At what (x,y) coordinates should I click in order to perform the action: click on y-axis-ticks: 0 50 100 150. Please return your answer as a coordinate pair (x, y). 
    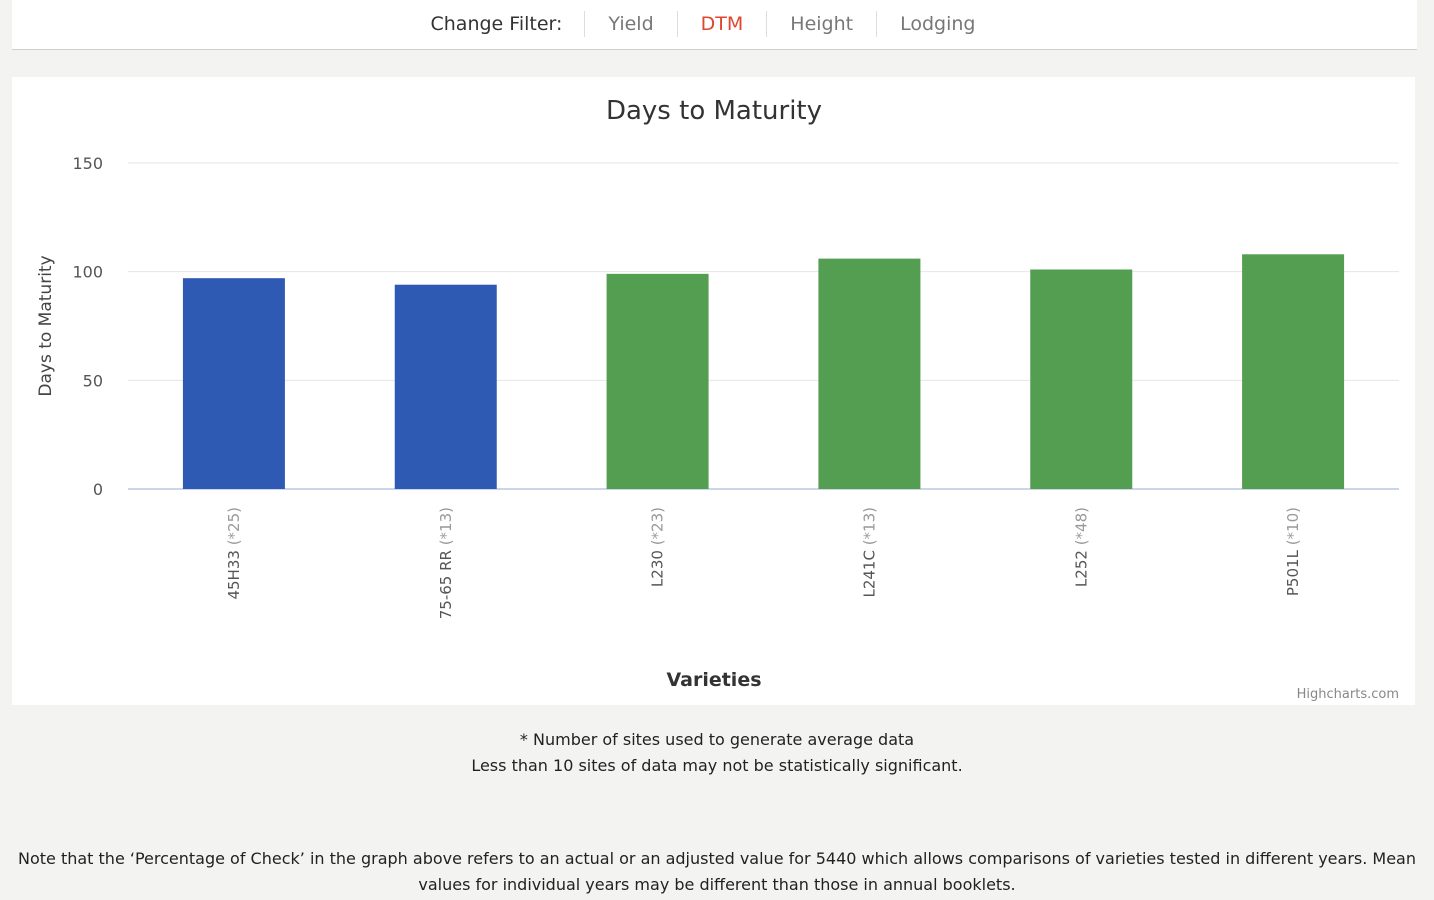
    Looking at the image, I should click on (87, 326).